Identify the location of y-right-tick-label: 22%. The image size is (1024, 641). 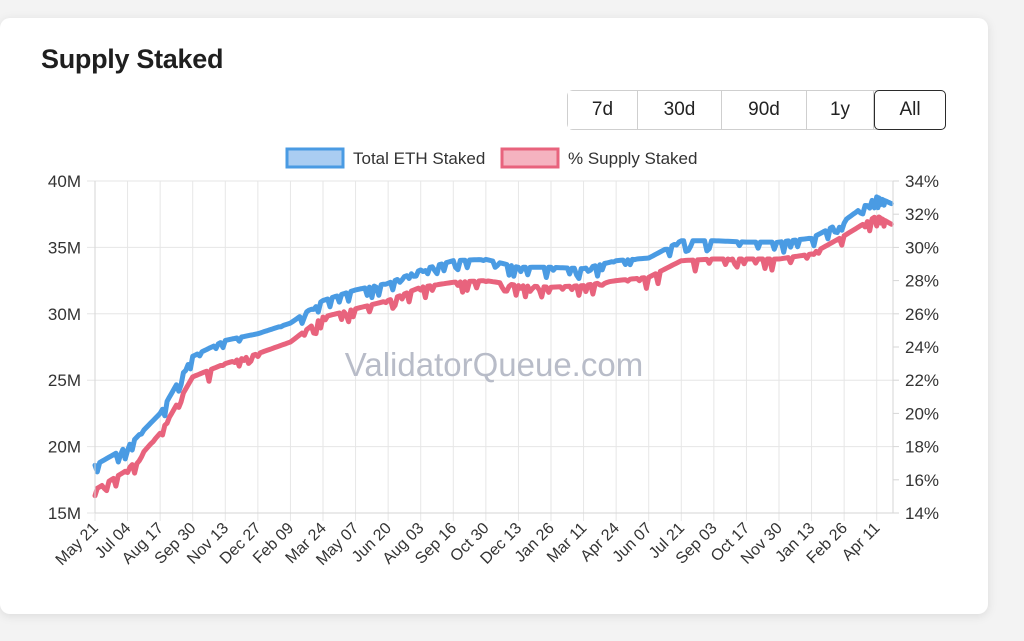
(922, 380).